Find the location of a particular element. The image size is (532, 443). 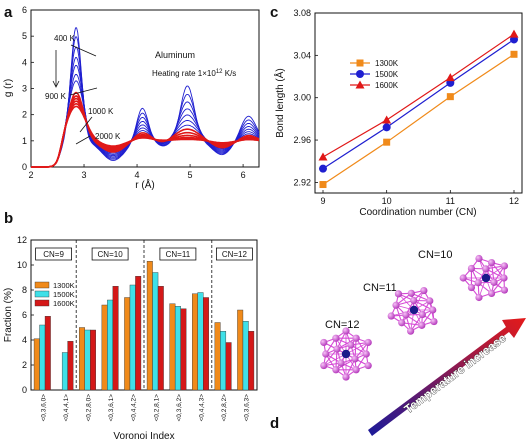

cluster-cn12 is located at coordinates (346, 354).